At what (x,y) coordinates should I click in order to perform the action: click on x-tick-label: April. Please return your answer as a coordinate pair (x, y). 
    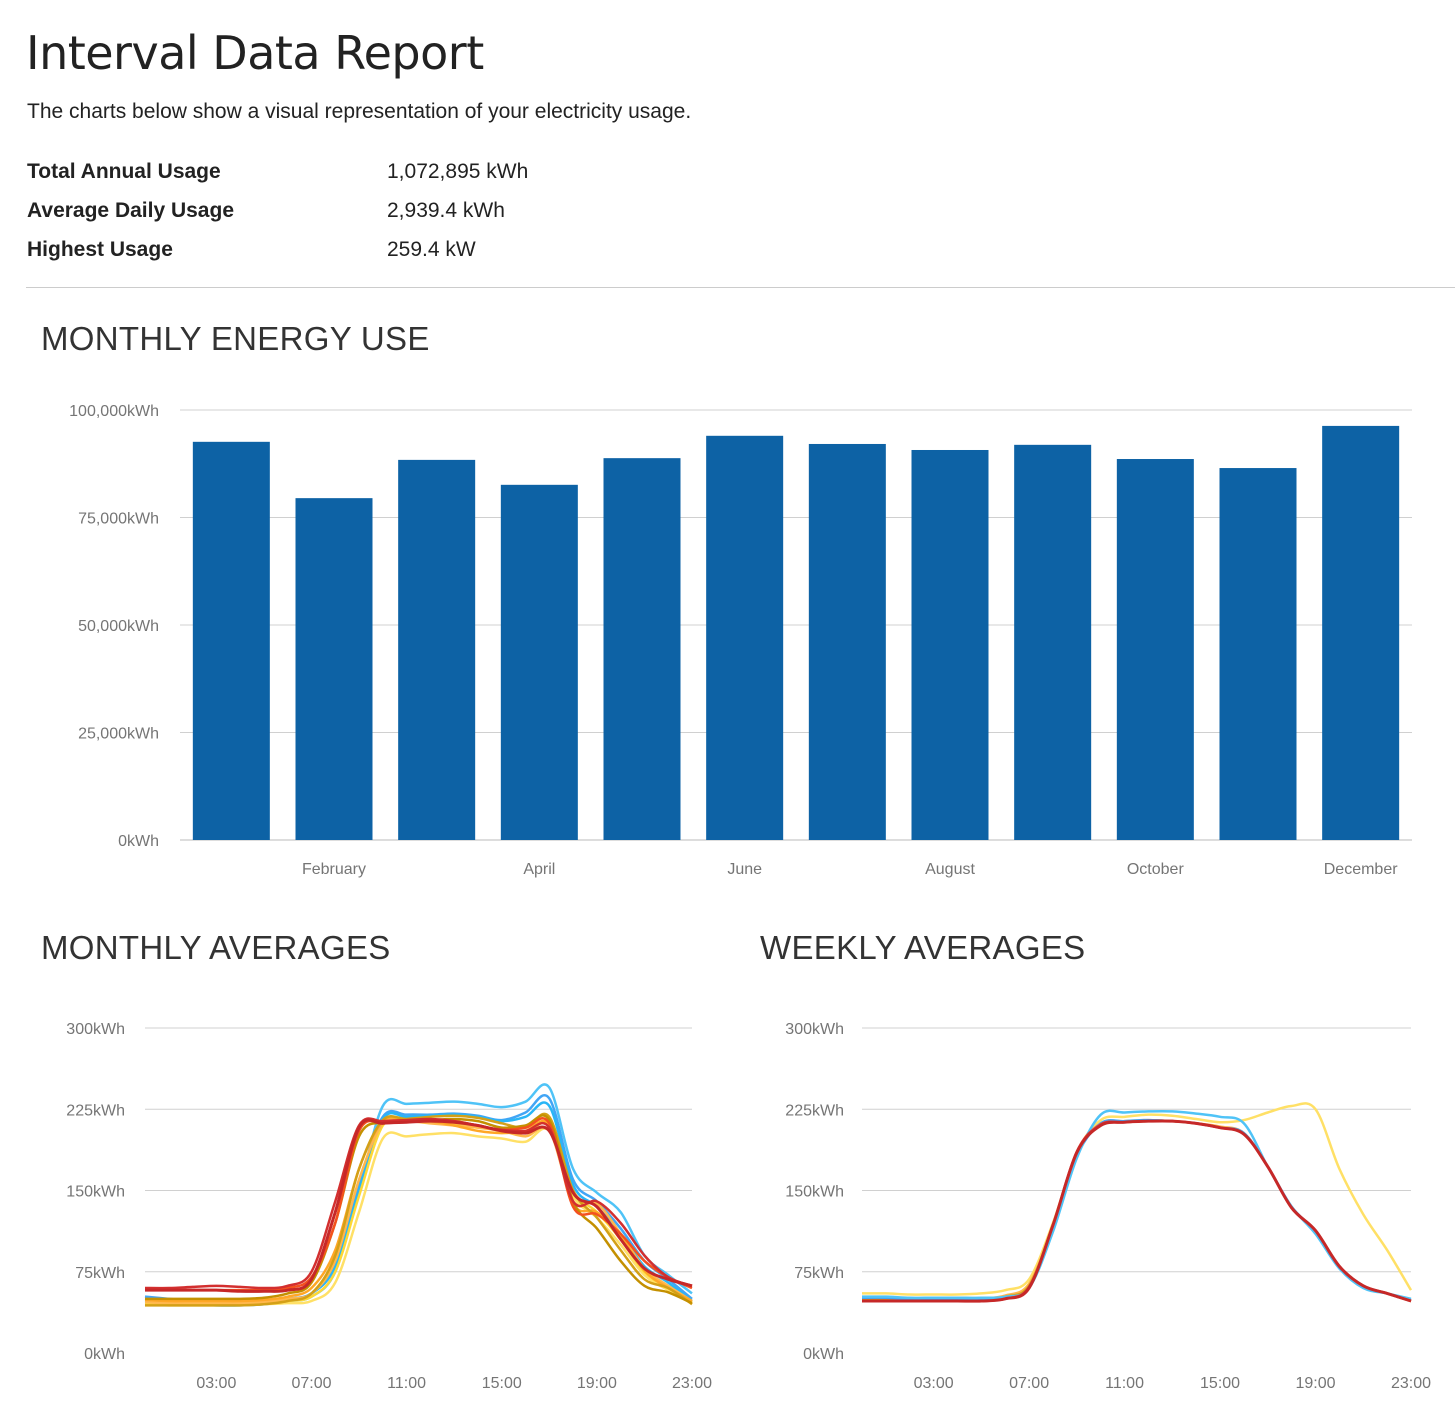
    Looking at the image, I should click on (539, 869).